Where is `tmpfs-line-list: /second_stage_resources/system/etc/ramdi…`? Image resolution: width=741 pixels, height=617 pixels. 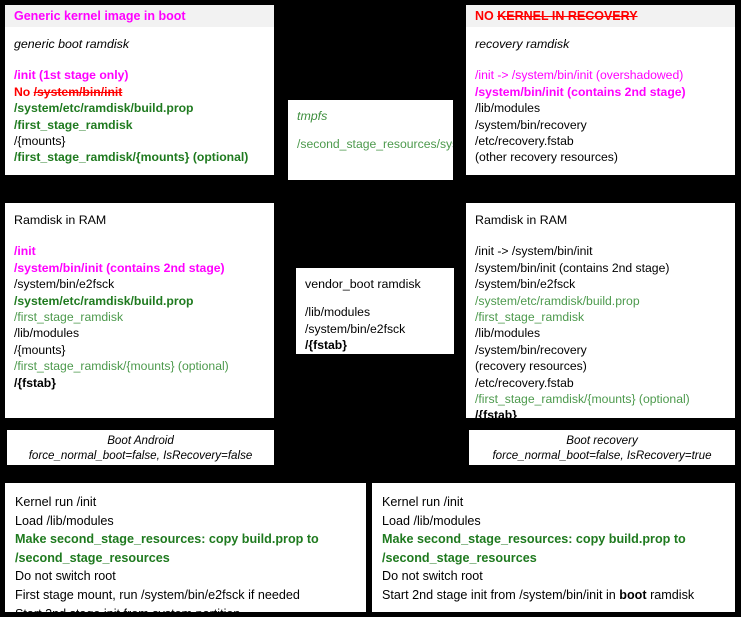 tmpfs-line-list: /second_stage_resources/system/etc/ramdi… is located at coordinates (375, 144).